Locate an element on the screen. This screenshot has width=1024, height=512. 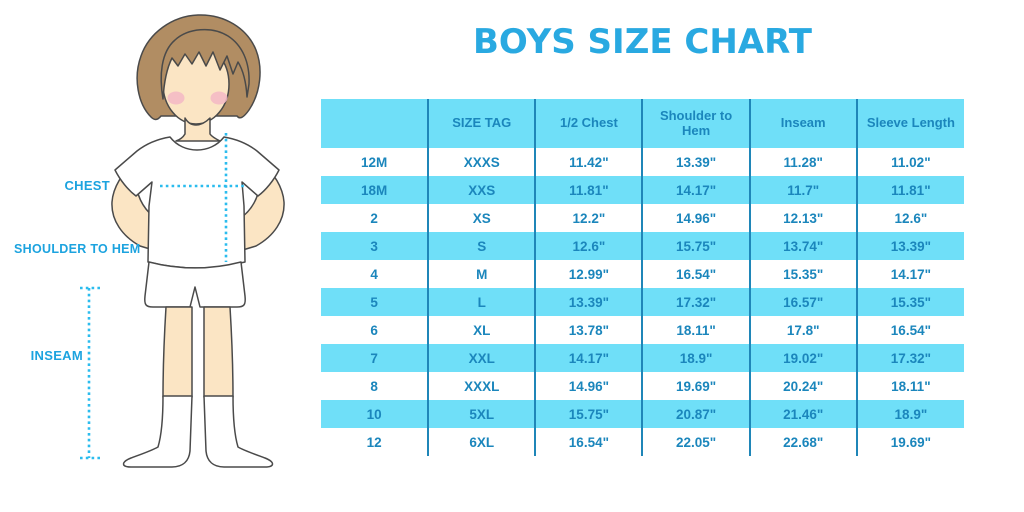
table-cell: 5 is located at coordinates (374, 302).